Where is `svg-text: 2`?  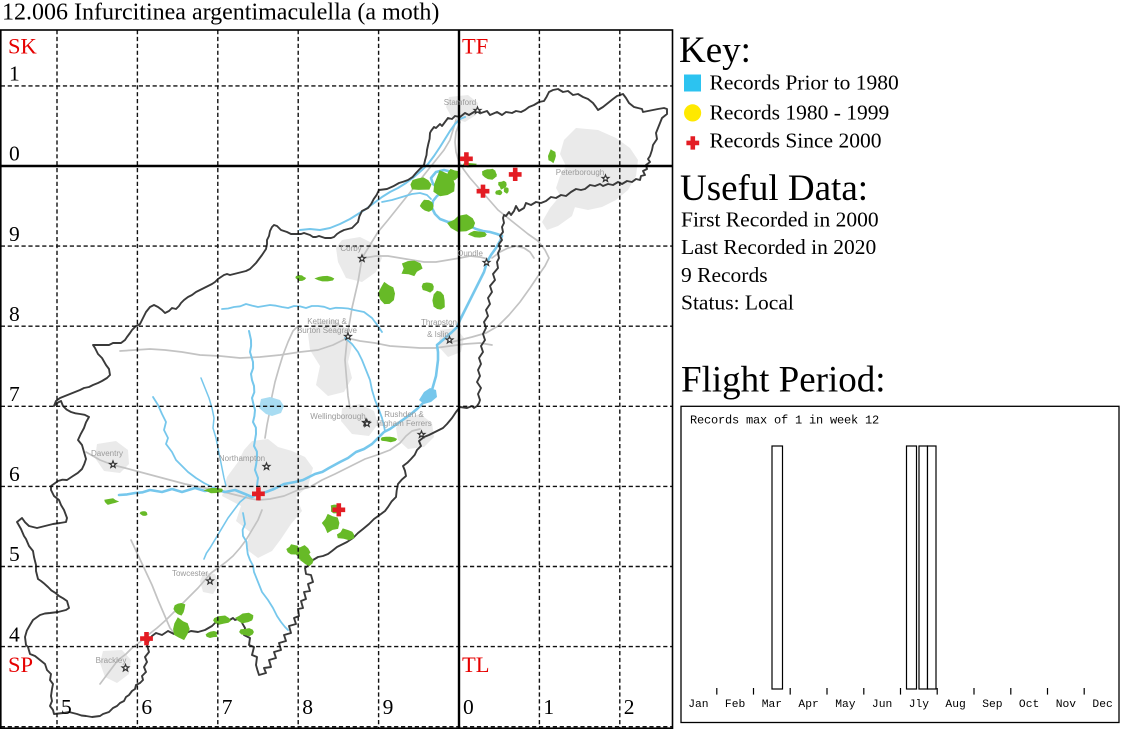 svg-text: 2 is located at coordinates (629, 707).